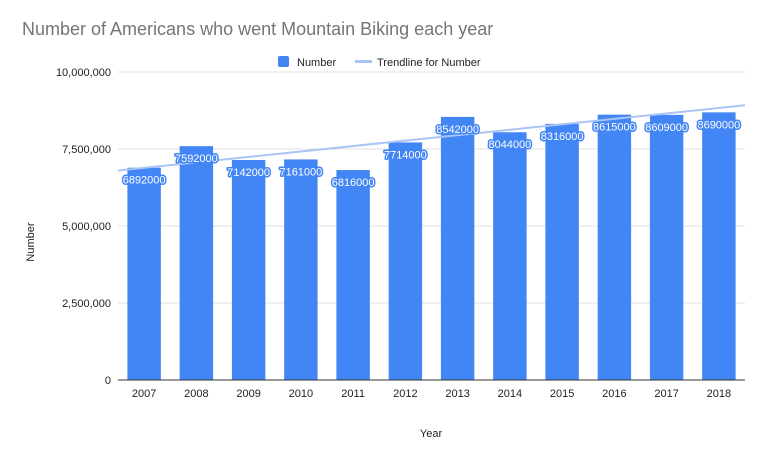 This screenshot has height=465, width=768. Describe the element at coordinates (429, 63) in the screenshot. I see `legend-label-trendline: Trendline for Number` at that location.